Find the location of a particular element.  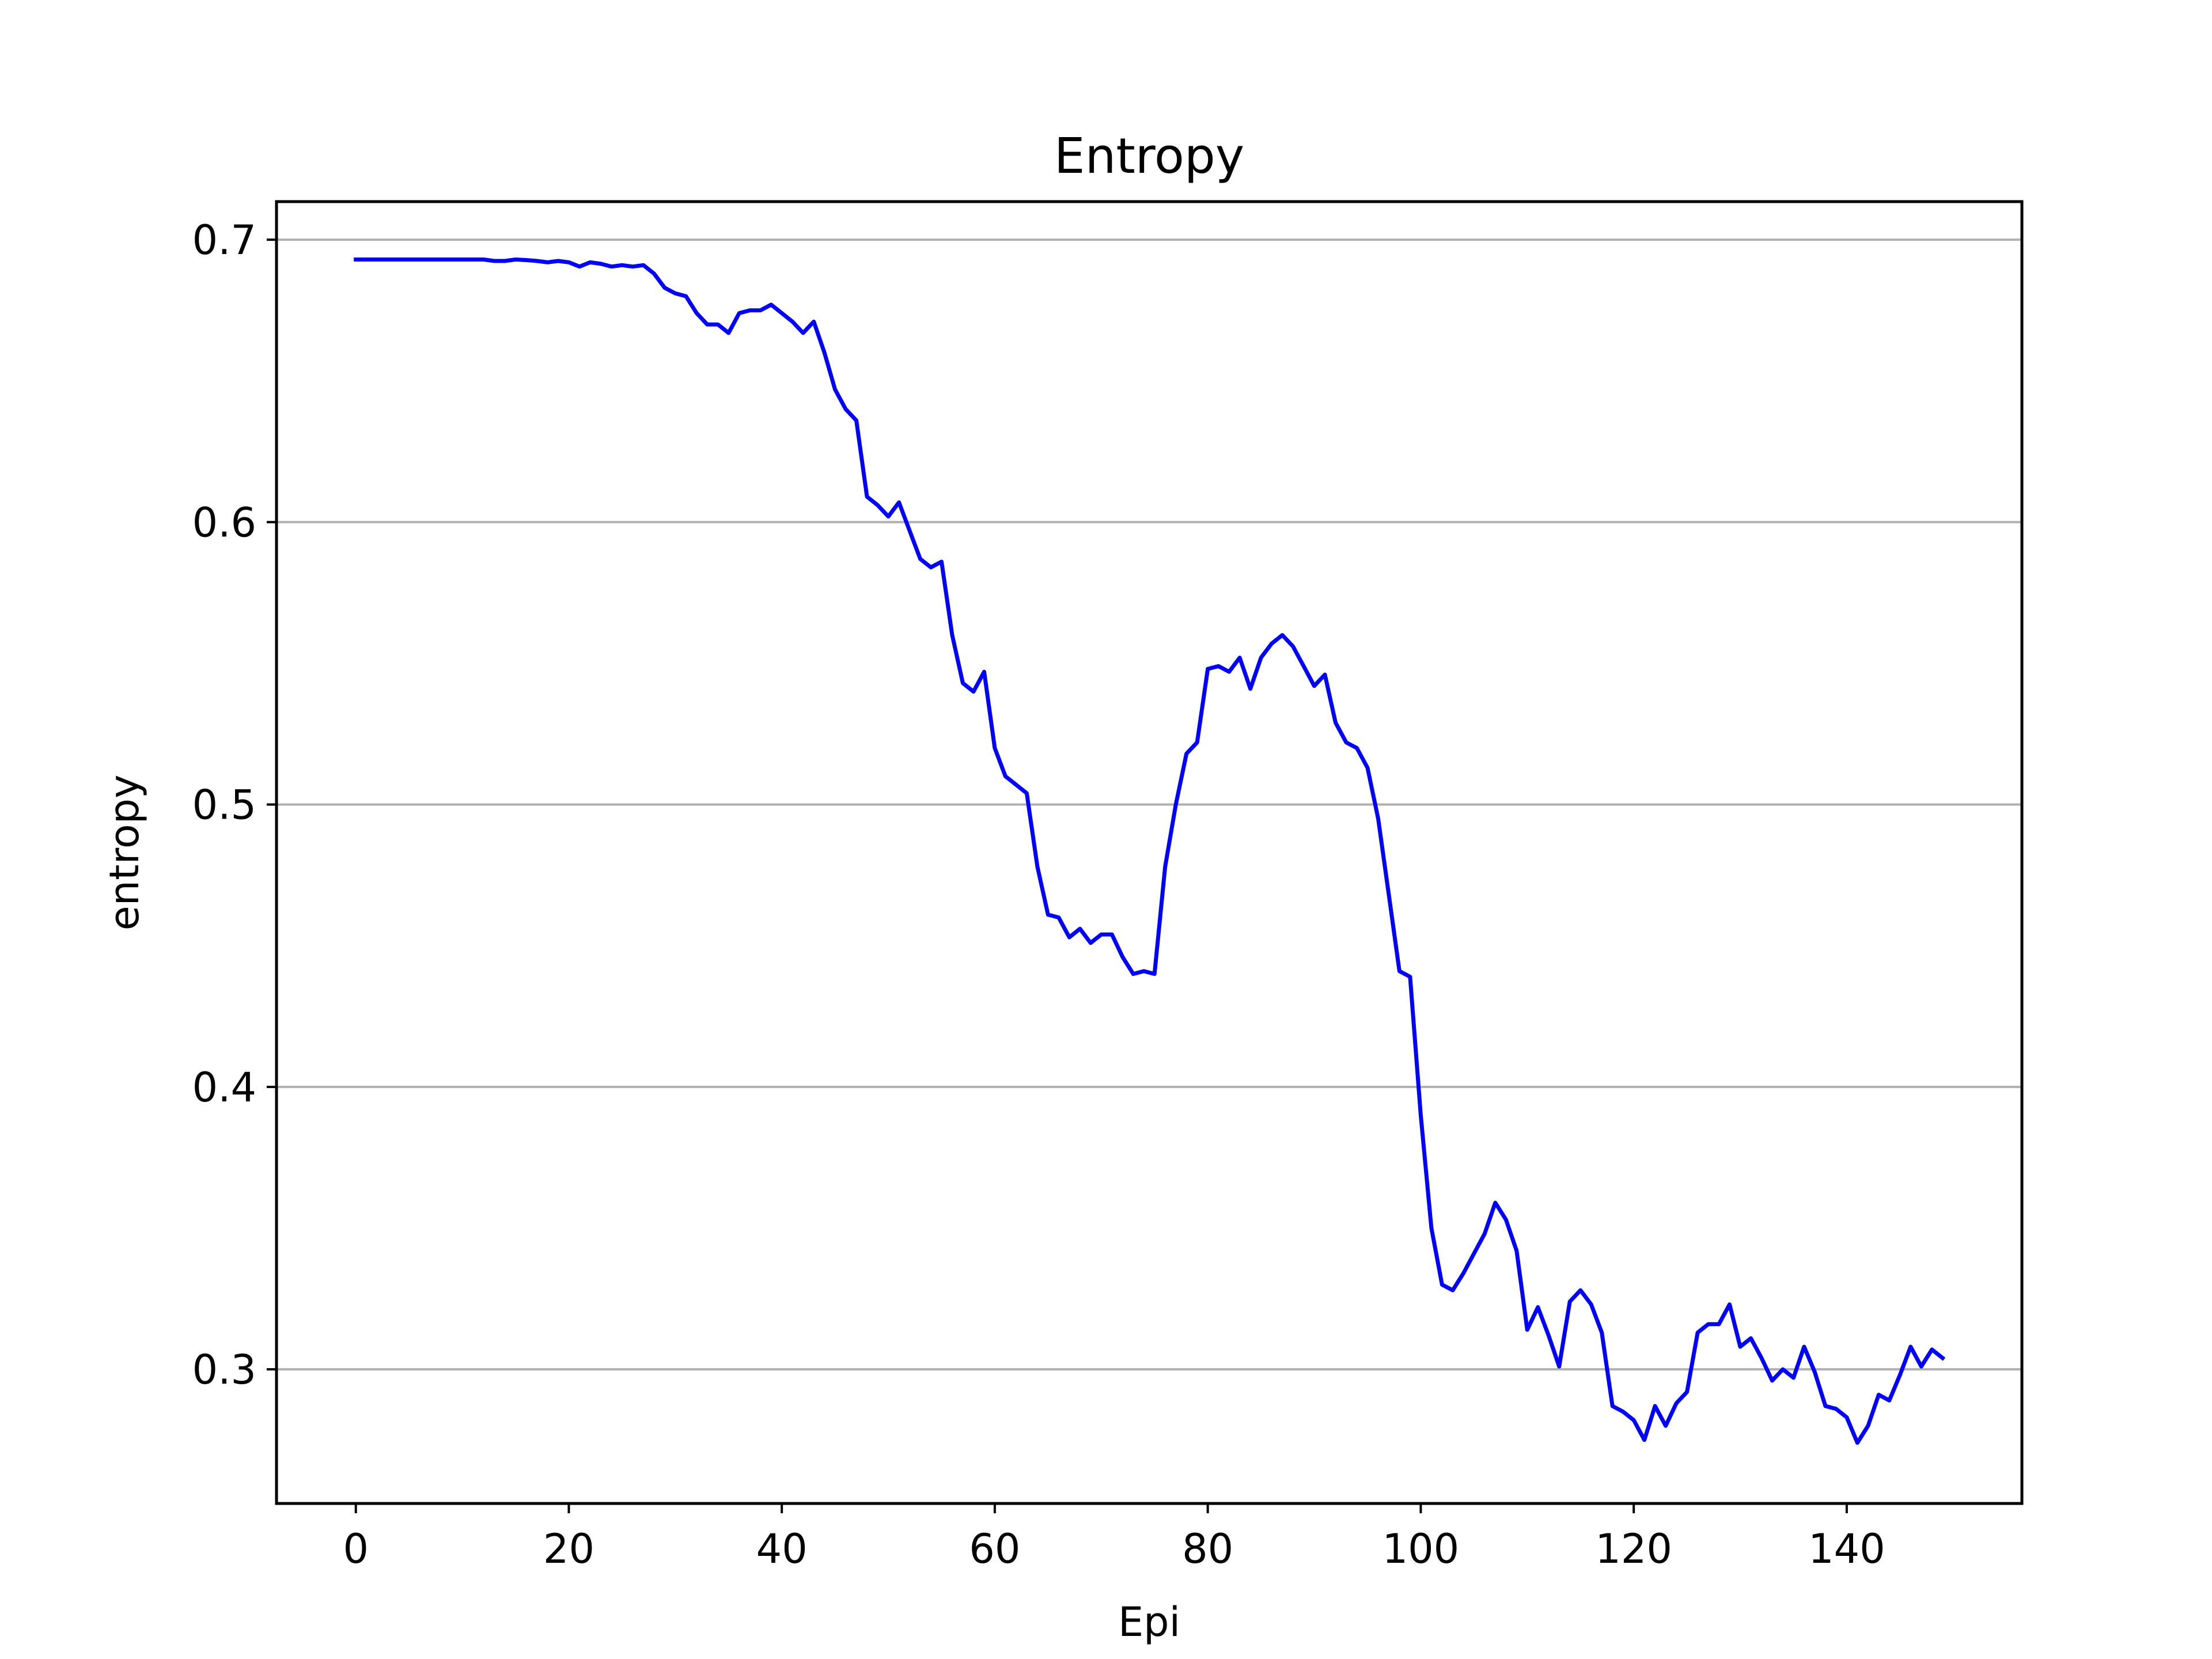

x-tick-label: 140 is located at coordinates (1846, 1549).